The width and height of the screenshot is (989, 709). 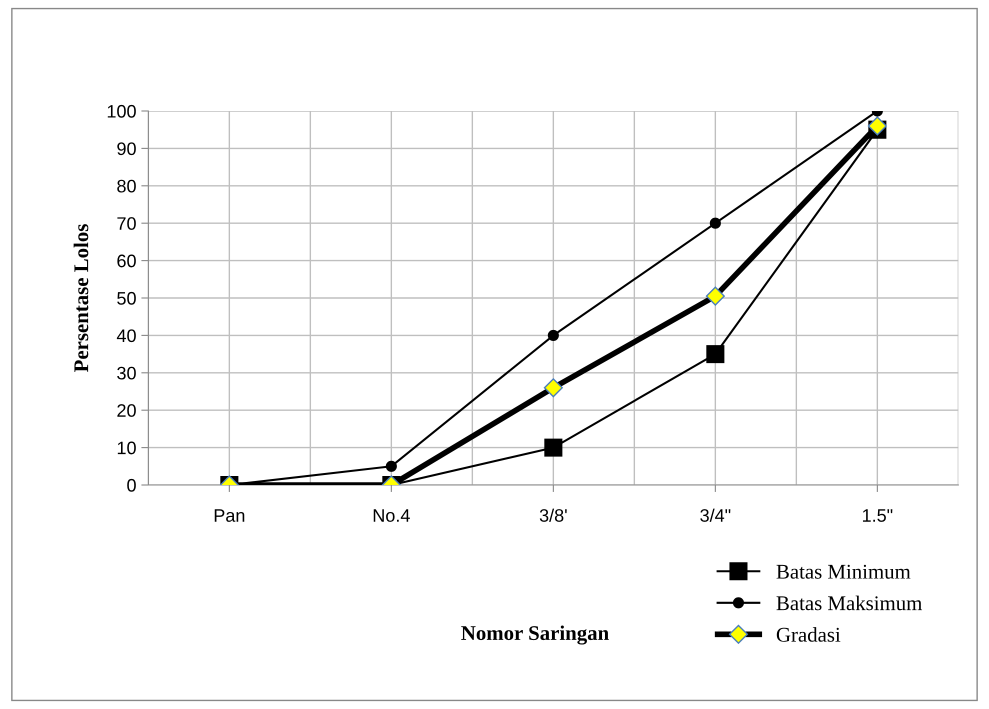 I want to click on x-tick-label: 3/8', so click(x=553, y=515).